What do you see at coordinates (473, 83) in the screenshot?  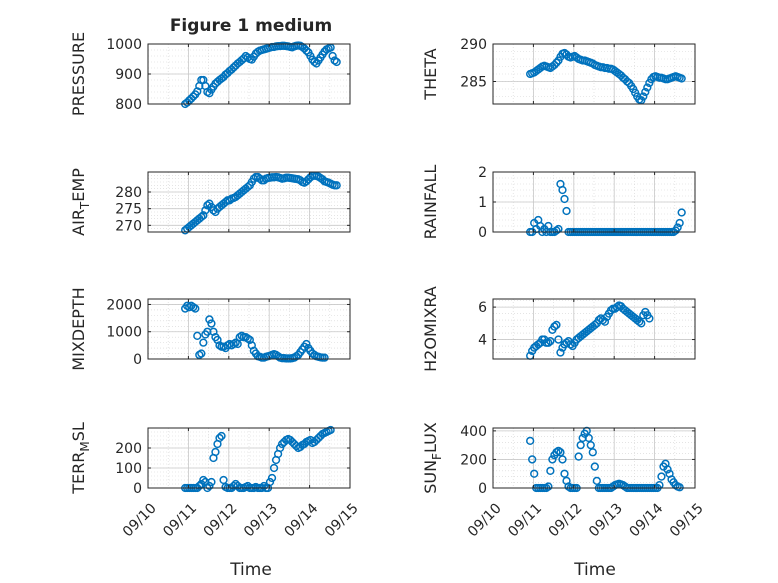 I see `y-tick-label: 285` at bounding box center [473, 83].